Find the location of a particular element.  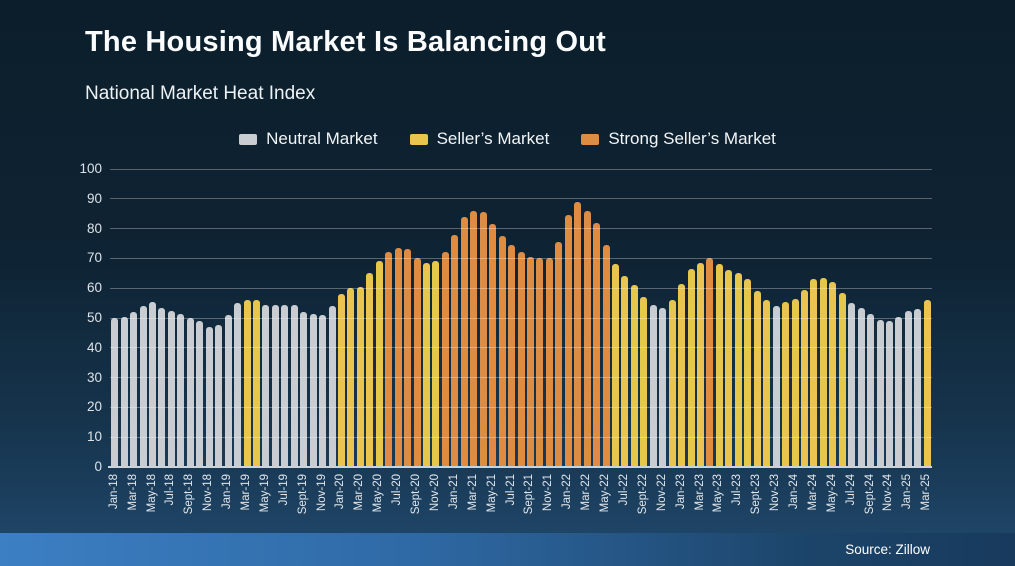

x-axis-label: Jan-19 is located at coordinates (227, 492).